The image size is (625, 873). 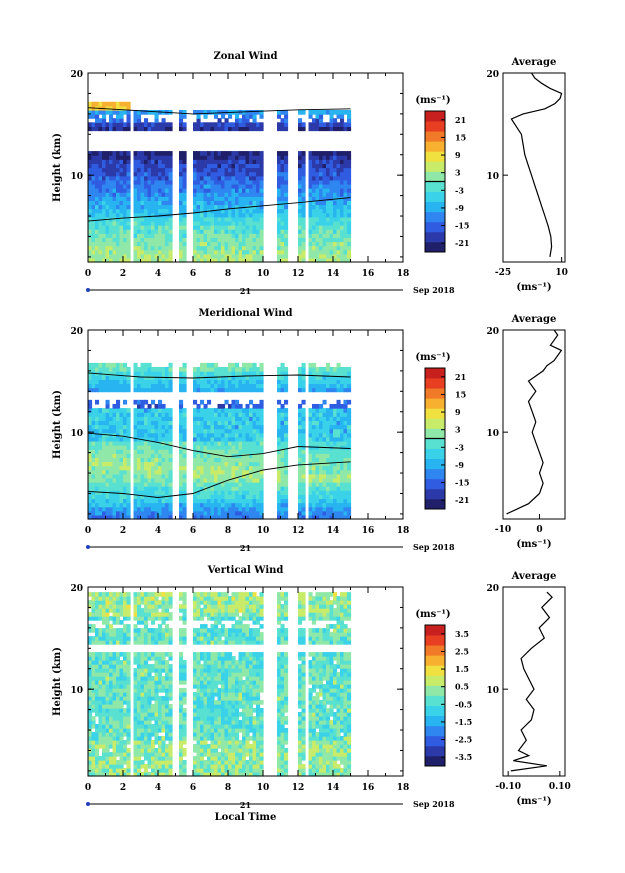 What do you see at coordinates (193, 531) in the screenshot?
I see `x-tick-label: 6` at bounding box center [193, 531].